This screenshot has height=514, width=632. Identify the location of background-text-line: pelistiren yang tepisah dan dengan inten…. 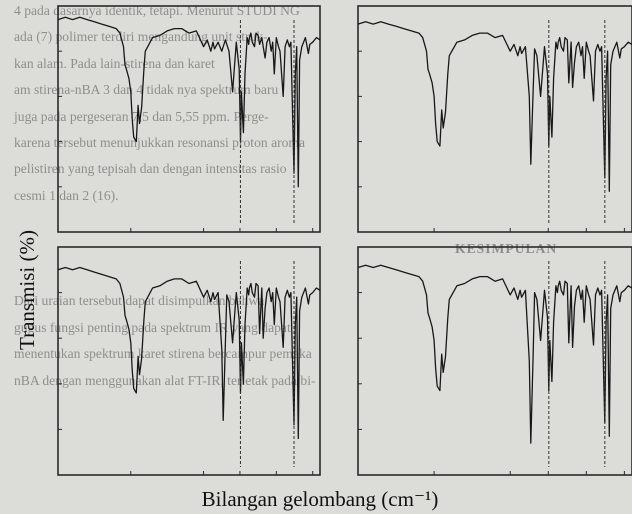
(150, 169).